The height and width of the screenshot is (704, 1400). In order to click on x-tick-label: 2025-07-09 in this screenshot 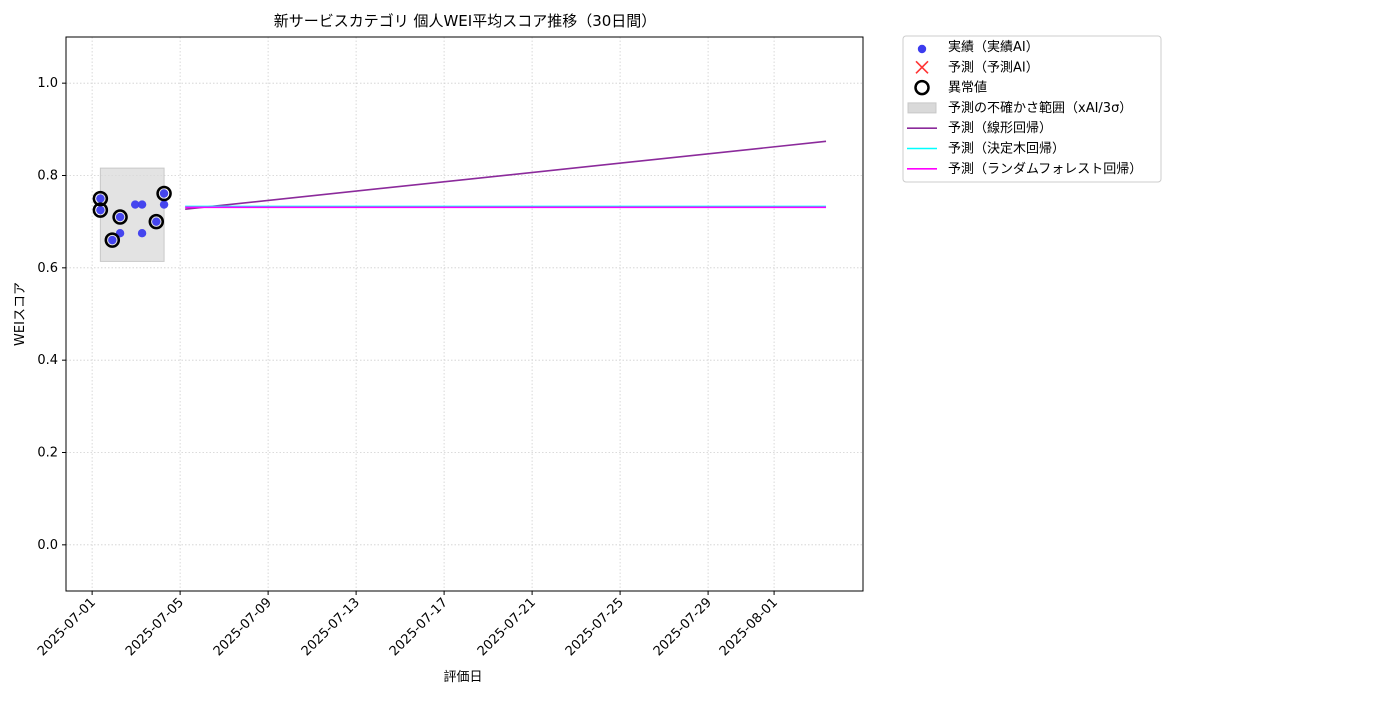, I will do `click(243, 627)`.